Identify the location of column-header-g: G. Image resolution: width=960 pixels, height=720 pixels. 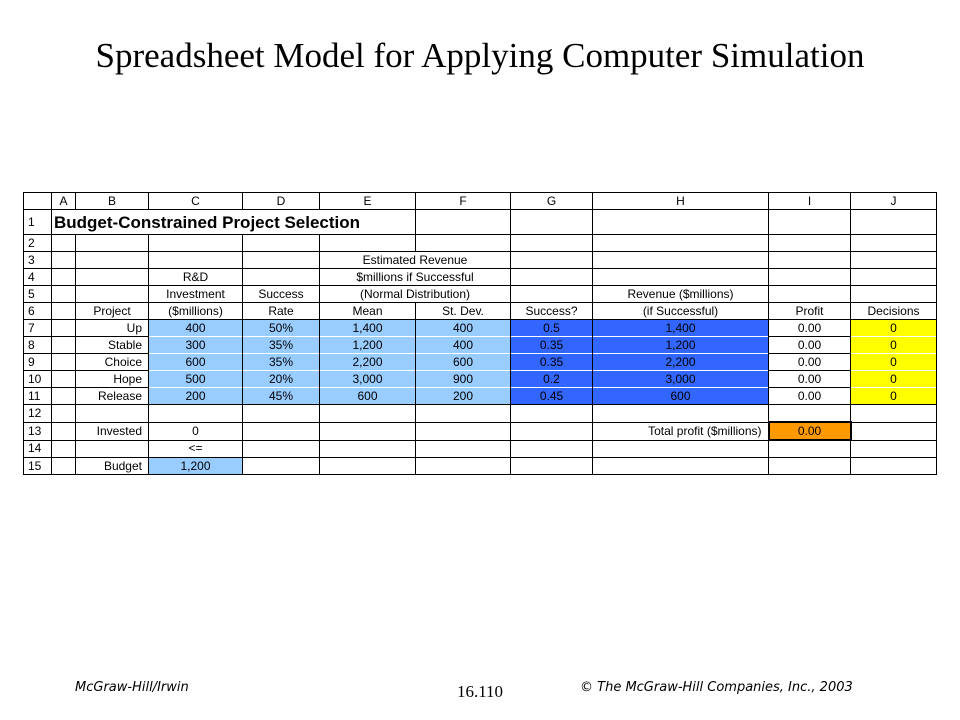
(551, 201).